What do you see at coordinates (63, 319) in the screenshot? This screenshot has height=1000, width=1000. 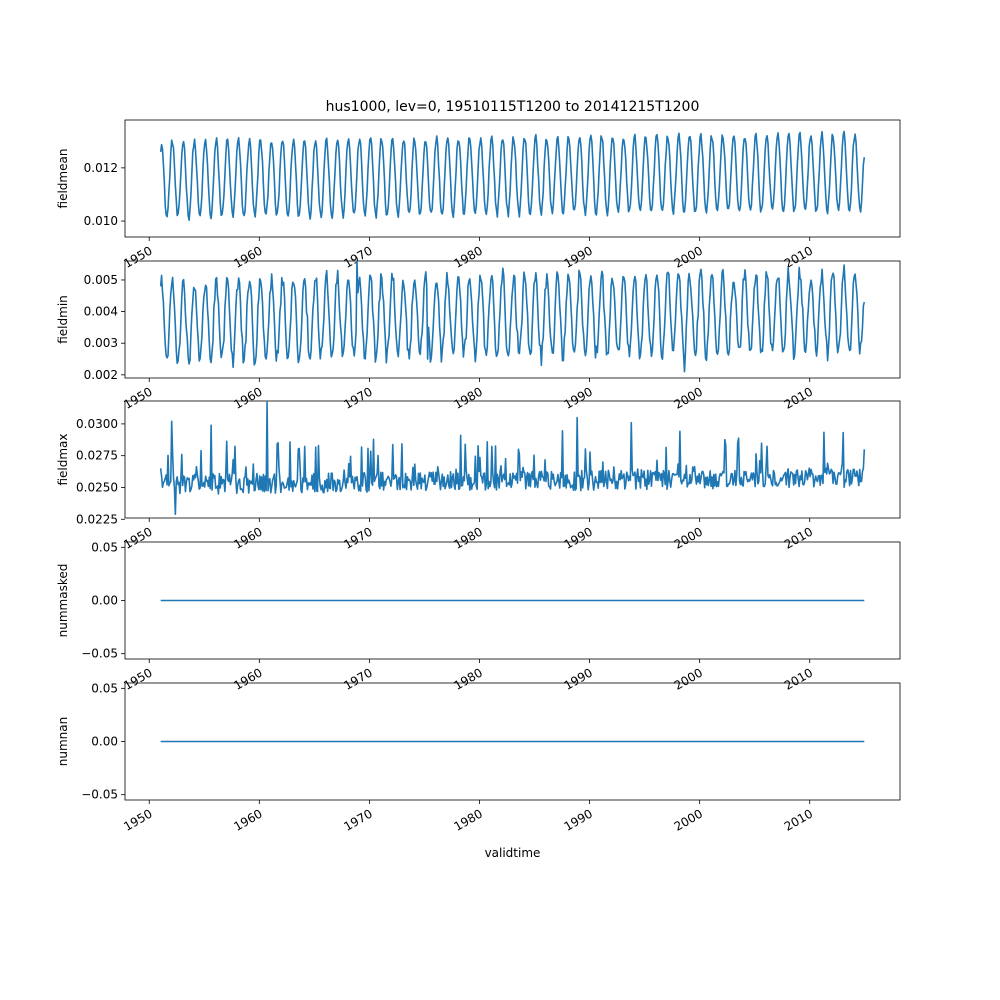 I see `y-axis-label-fieldmin: fieldmin` at bounding box center [63, 319].